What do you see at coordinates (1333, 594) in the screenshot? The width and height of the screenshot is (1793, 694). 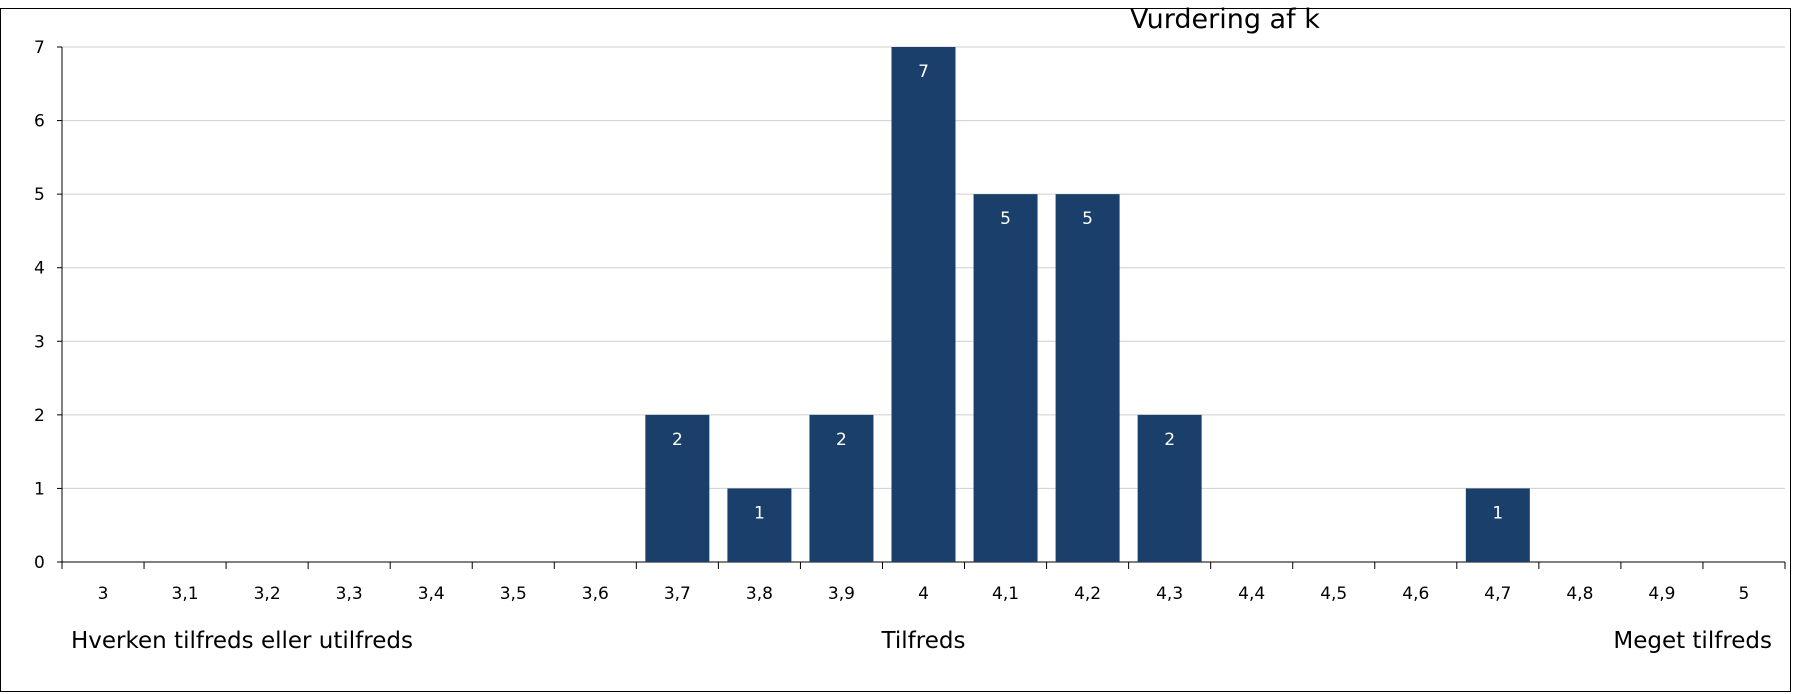 I see `x-tick-label: 4,5` at bounding box center [1333, 594].